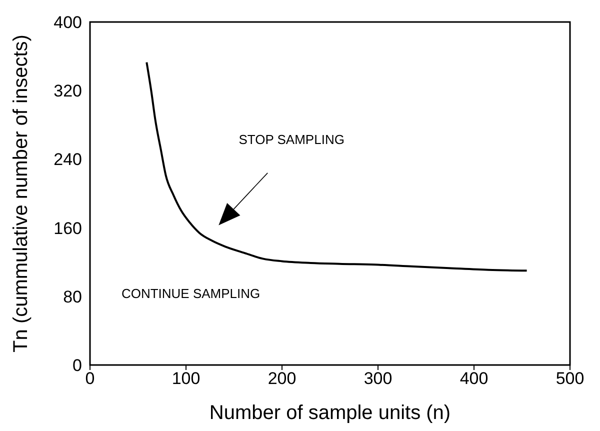  What do you see at coordinates (474, 378) in the screenshot?
I see `x-tick-label: 400` at bounding box center [474, 378].